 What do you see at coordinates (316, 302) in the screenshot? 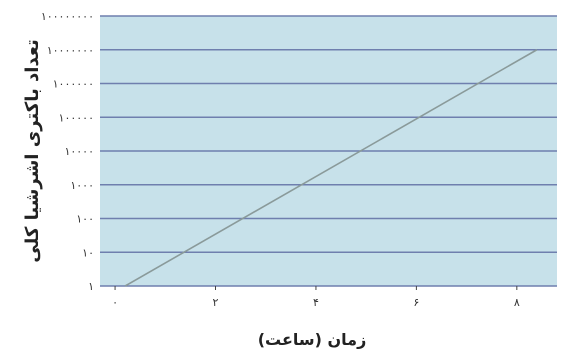
I see `x-tick-label: ۴` at bounding box center [316, 302].